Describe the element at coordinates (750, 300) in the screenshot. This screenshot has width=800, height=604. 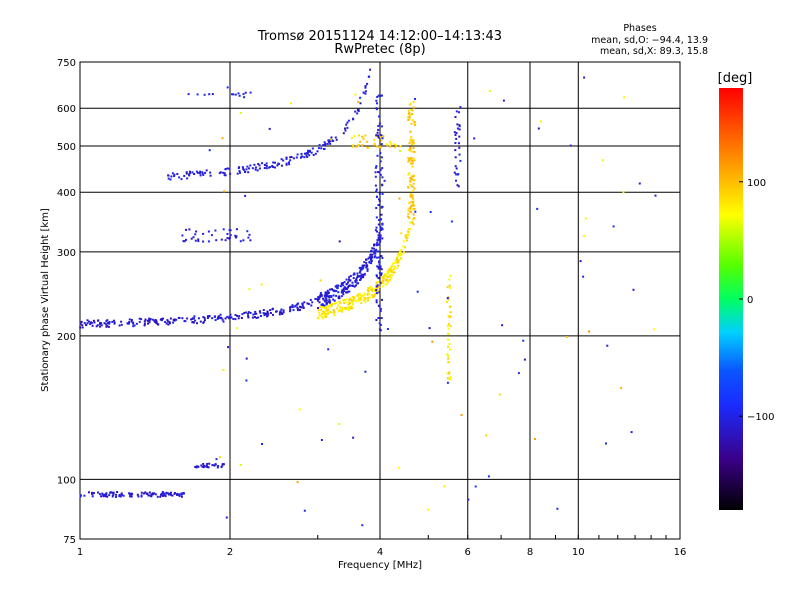
I see `colorbar-tick-label: 0` at that location.